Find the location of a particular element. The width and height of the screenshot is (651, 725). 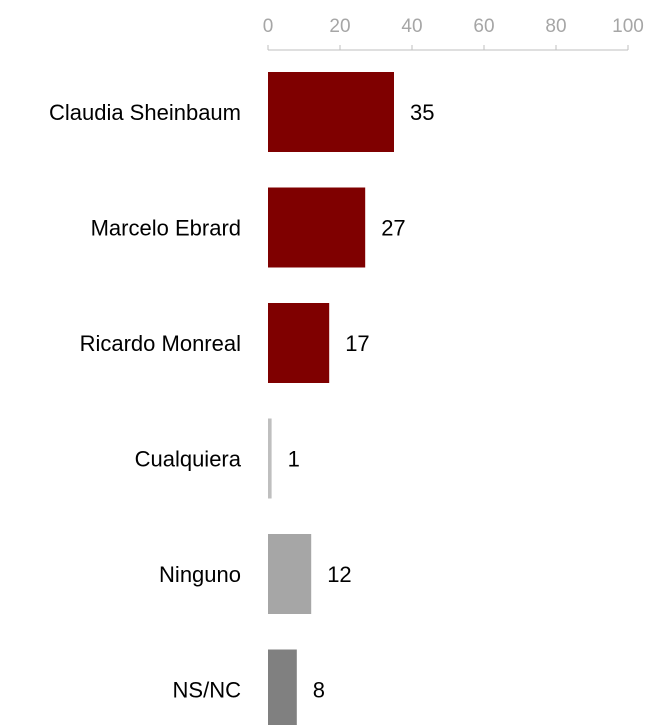

category-label: NS/NC is located at coordinates (207, 690).